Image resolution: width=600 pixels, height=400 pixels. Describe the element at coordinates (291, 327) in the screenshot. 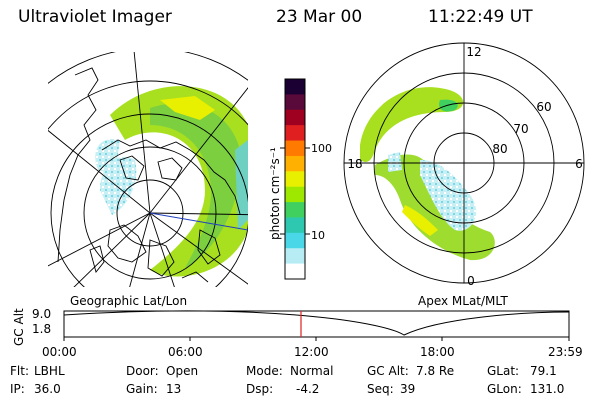

I see `altitude-plot: GC Alt` at that location.